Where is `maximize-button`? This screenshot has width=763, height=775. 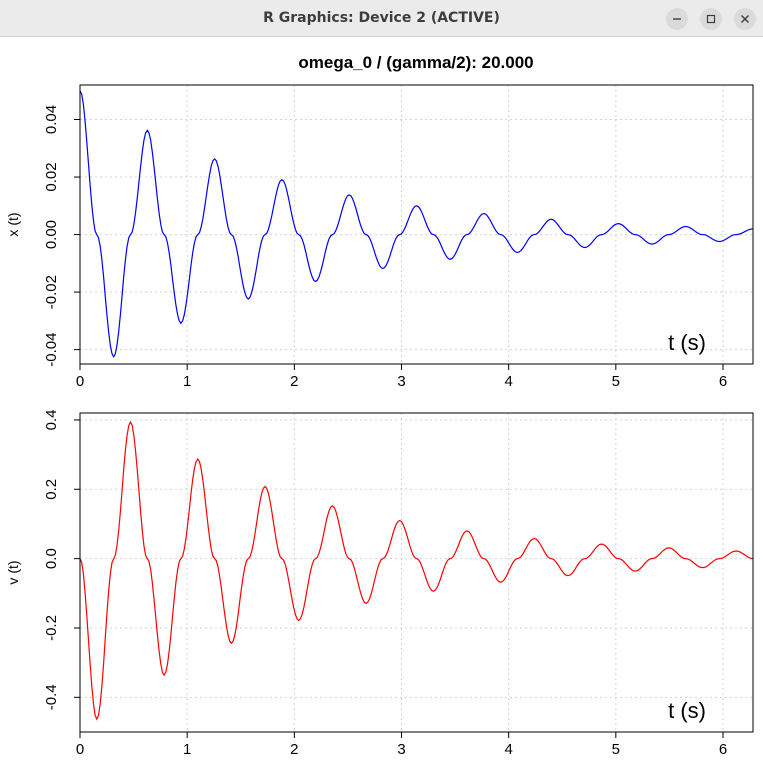 maximize-button is located at coordinates (711, 19).